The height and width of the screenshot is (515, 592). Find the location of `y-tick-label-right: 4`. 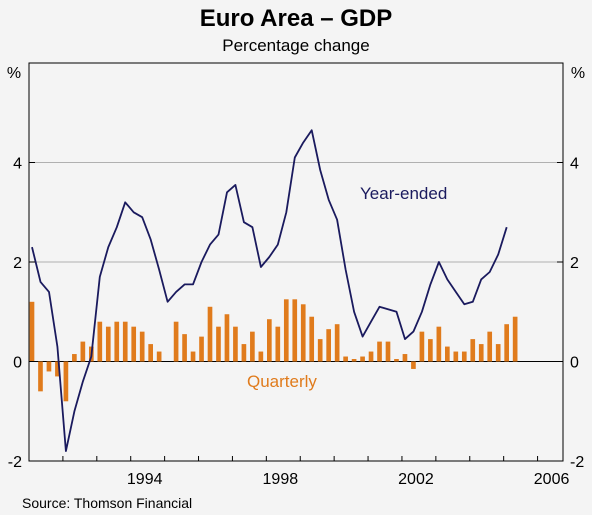

y-tick-label-right: 4 is located at coordinates (574, 164).